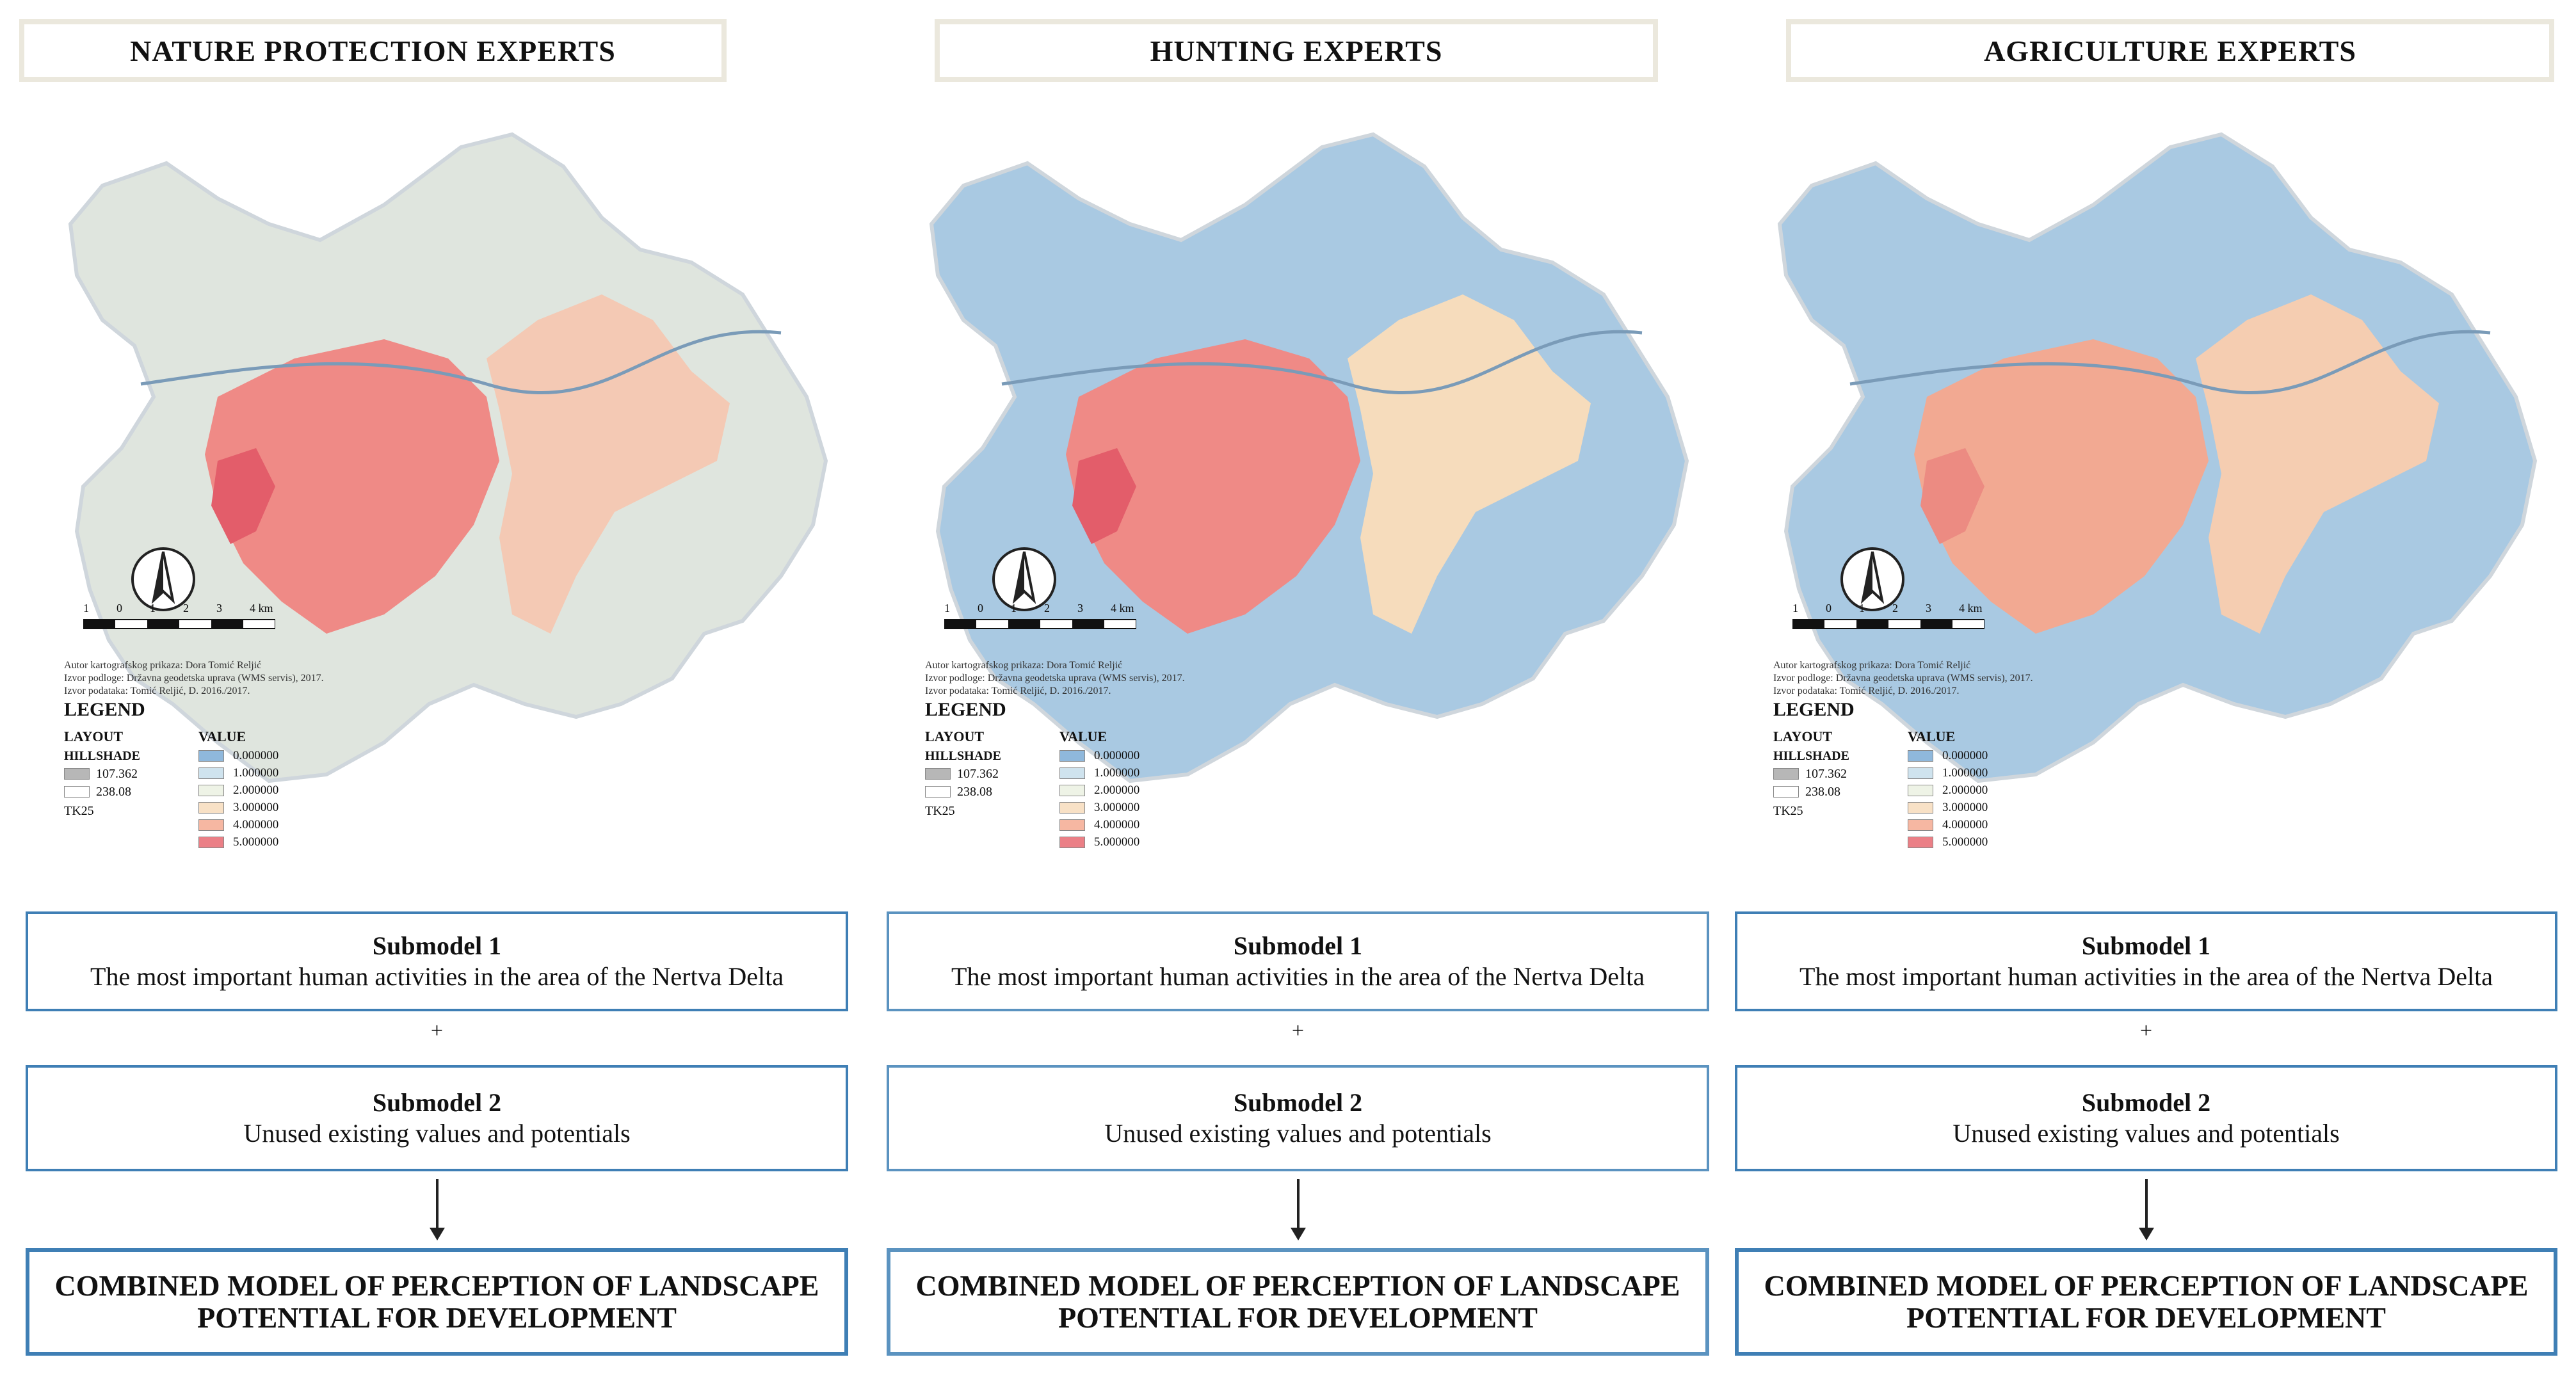  I want to click on legend-tk-label: TK25, so click(1788, 811).